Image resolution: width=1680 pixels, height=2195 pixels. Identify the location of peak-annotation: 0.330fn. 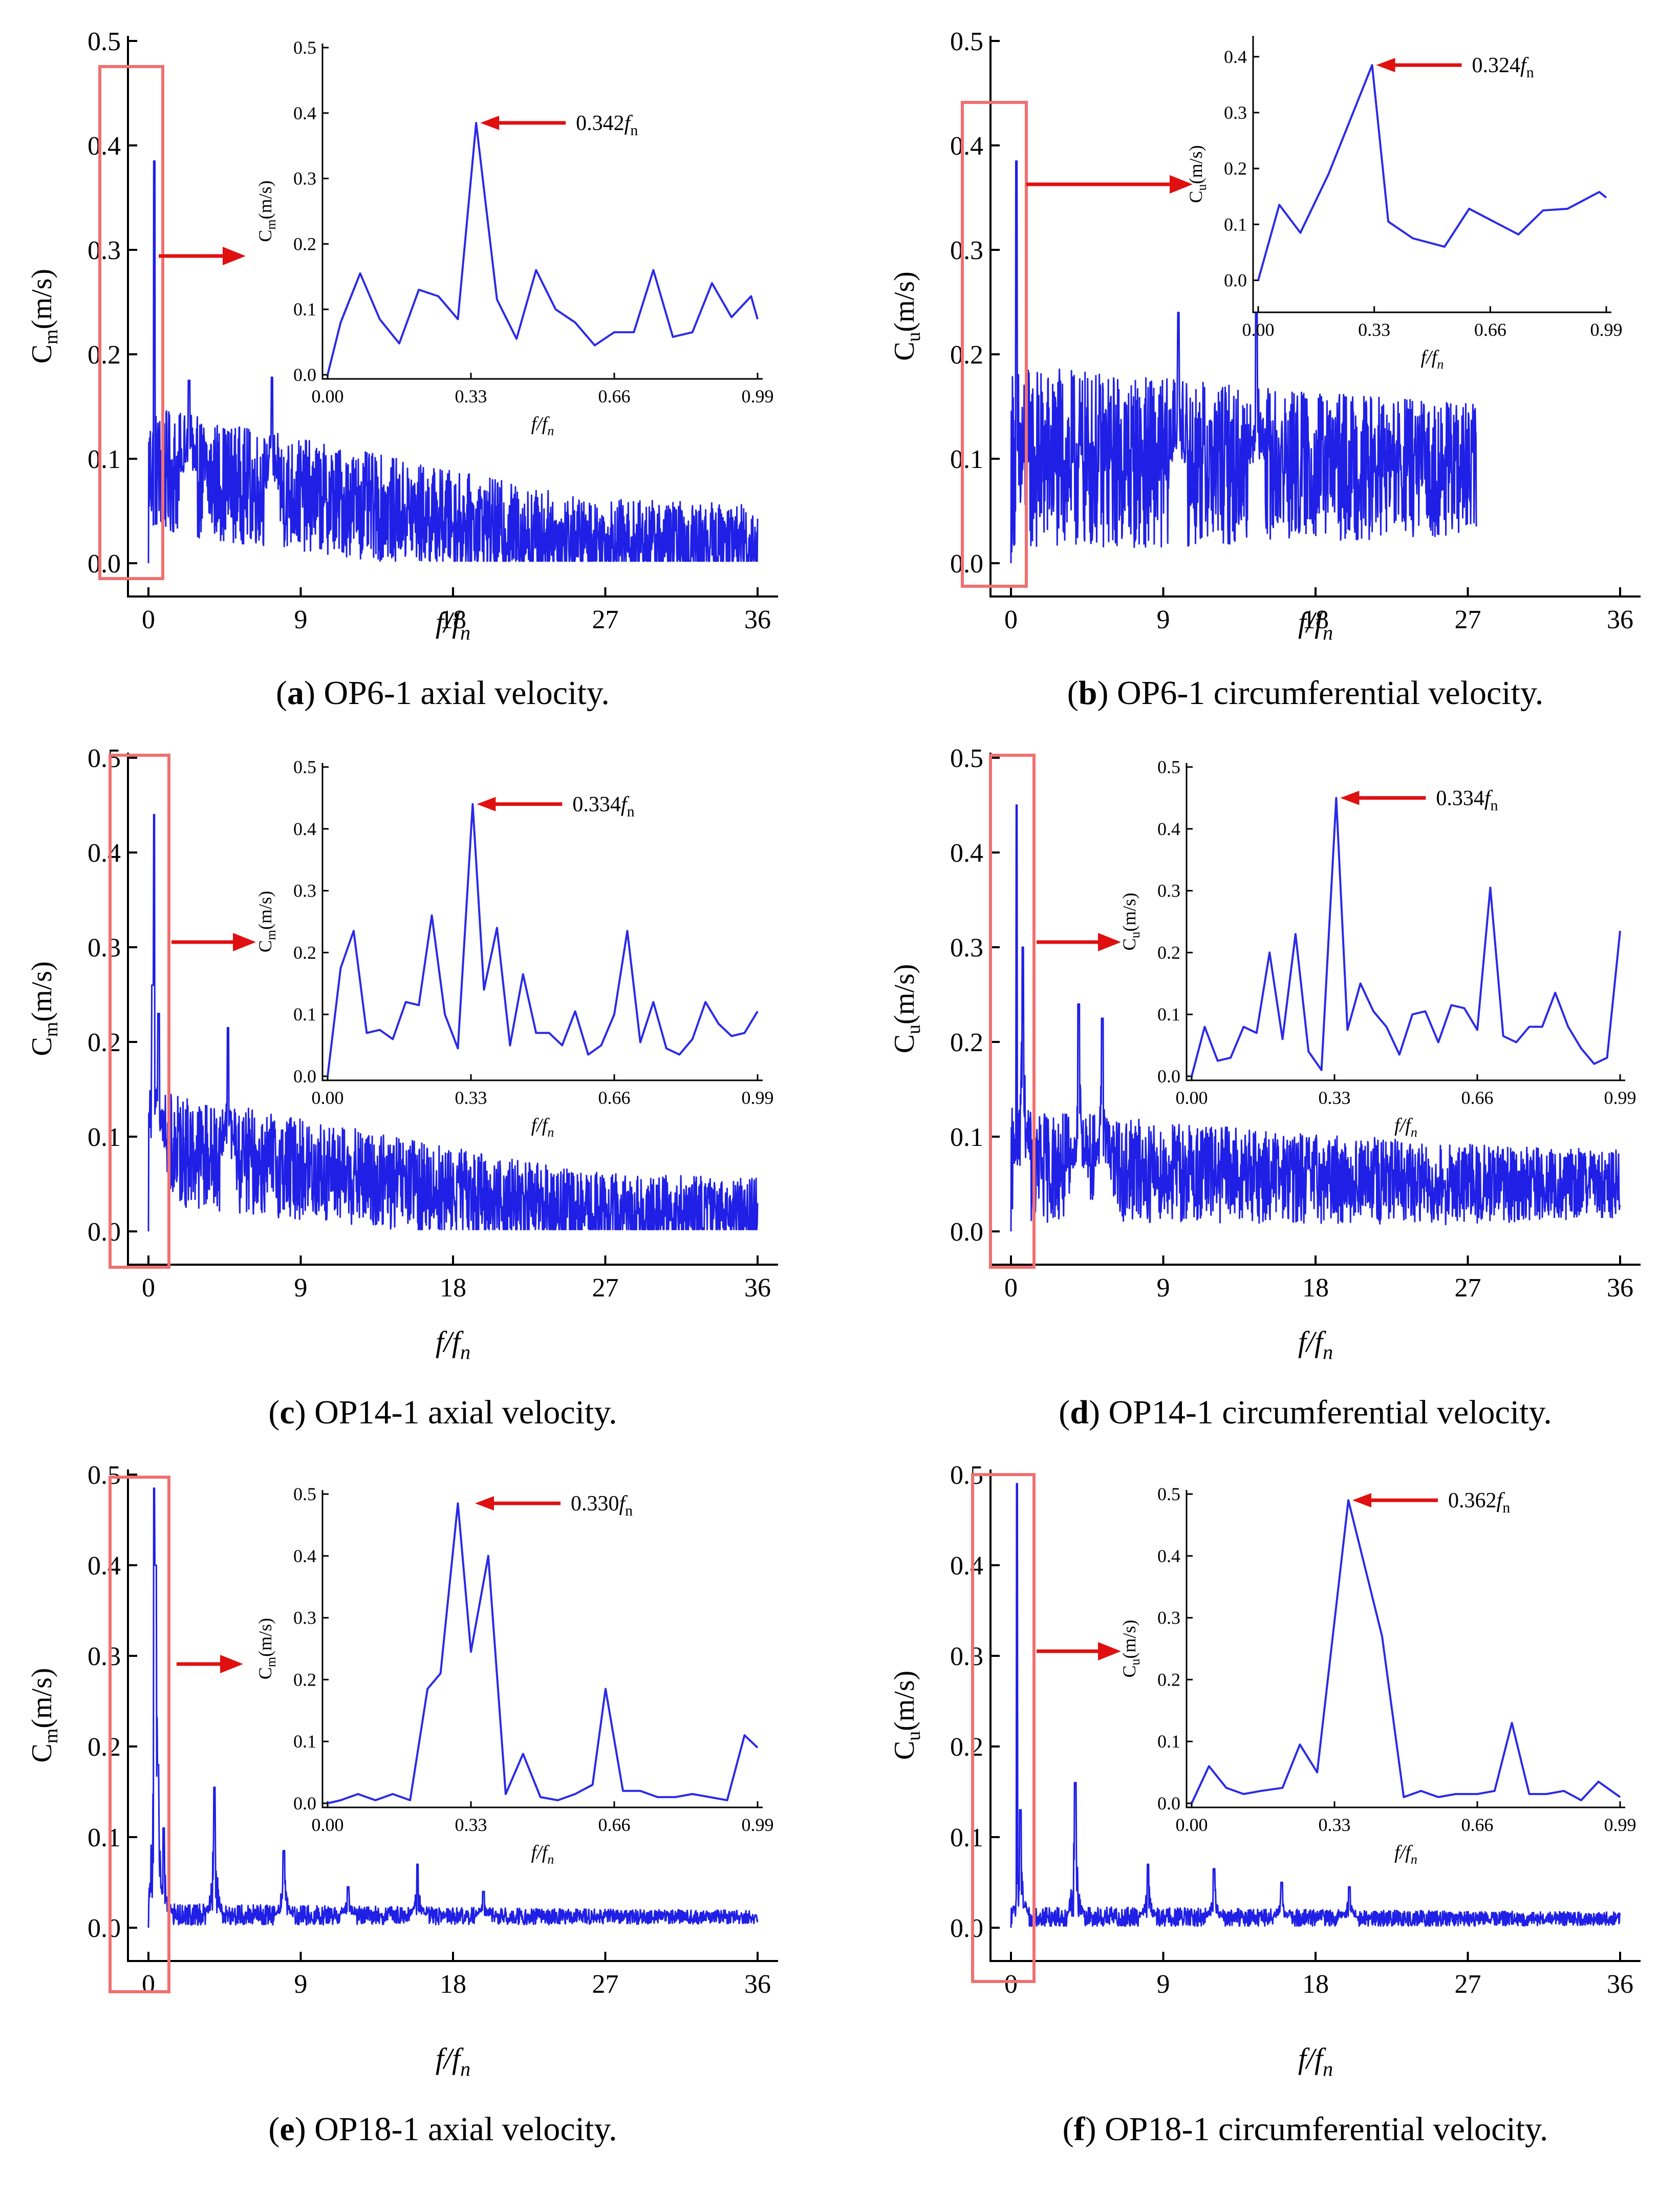
(602, 1505).